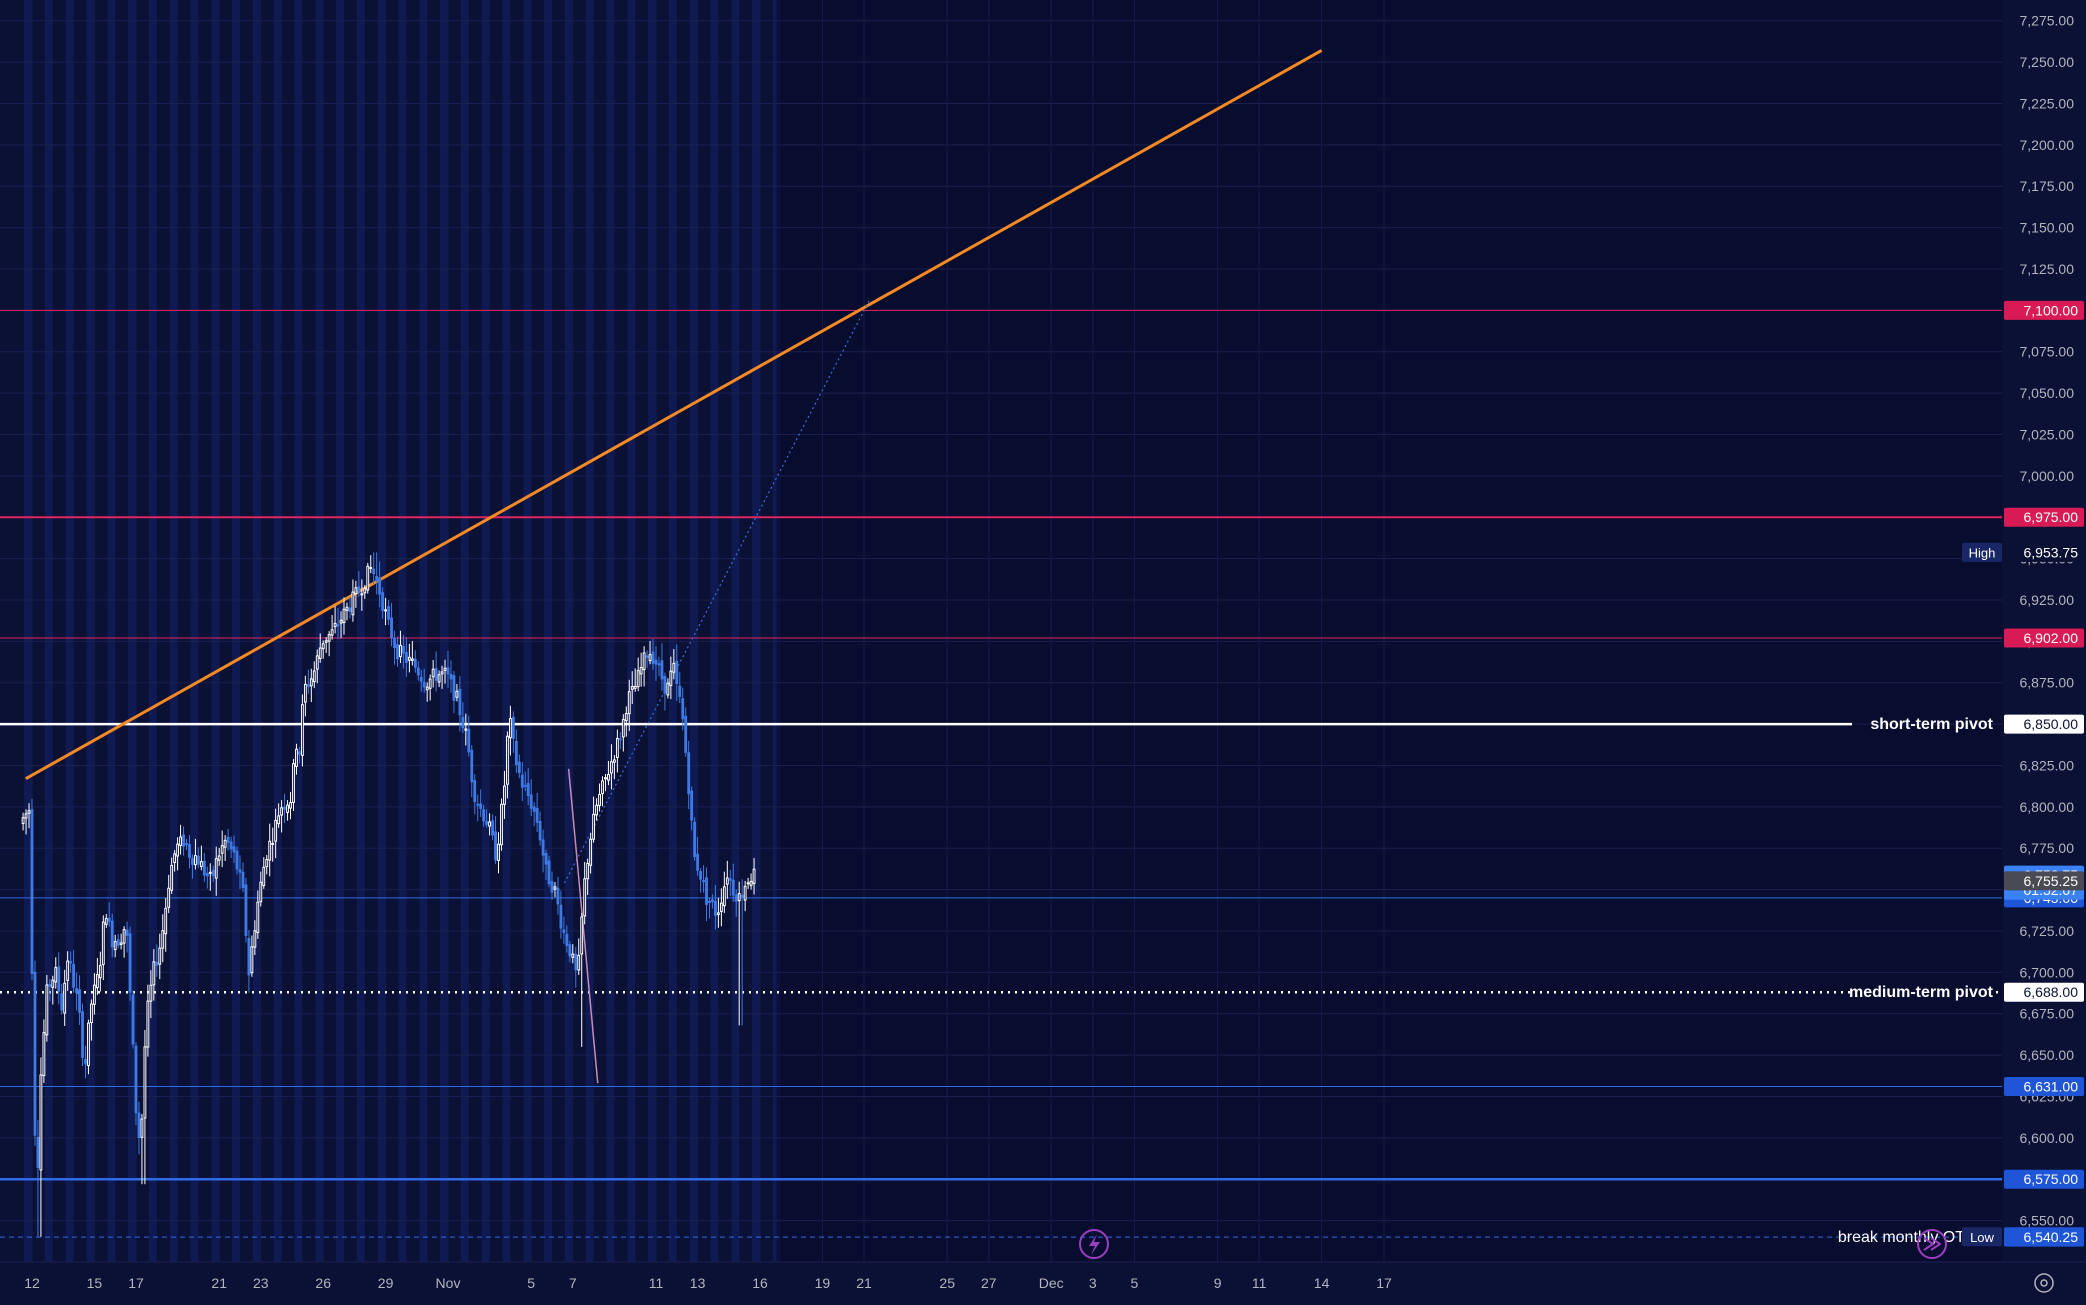 Image resolution: width=2086 pixels, height=1305 pixels. What do you see at coordinates (1051, 1283) in the screenshot?
I see `time-tick-label: Dec` at bounding box center [1051, 1283].